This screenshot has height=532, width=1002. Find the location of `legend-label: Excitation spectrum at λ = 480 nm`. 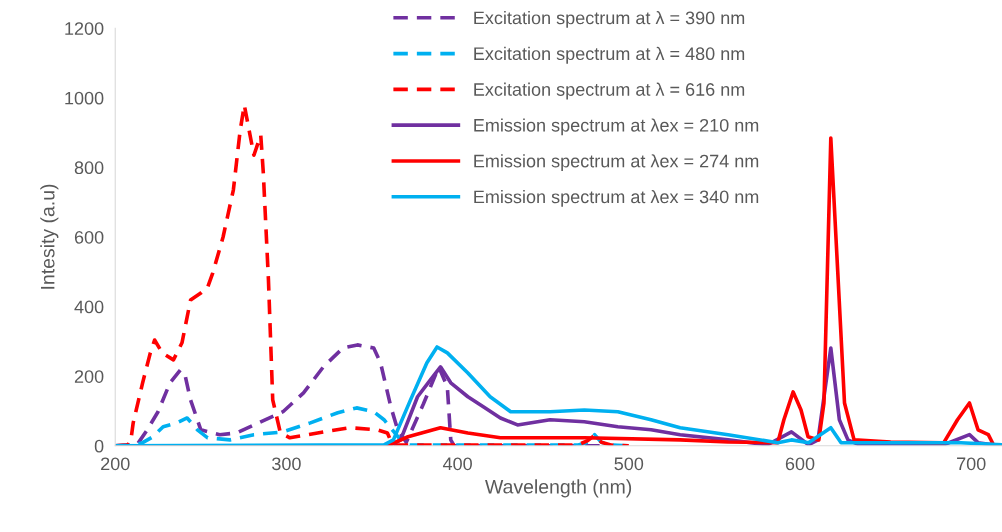

legend-label: Excitation spectrum at λ = 480 nm is located at coordinates (609, 55).